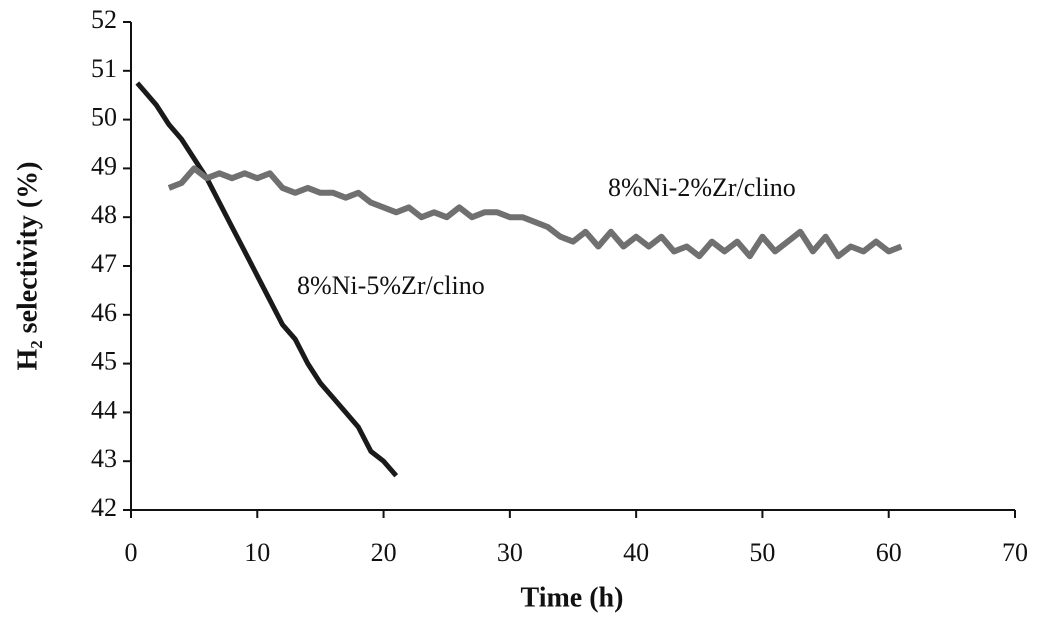 The image size is (1041, 617). What do you see at coordinates (131, 552) in the screenshot?
I see `x-tick-label: 0` at bounding box center [131, 552].